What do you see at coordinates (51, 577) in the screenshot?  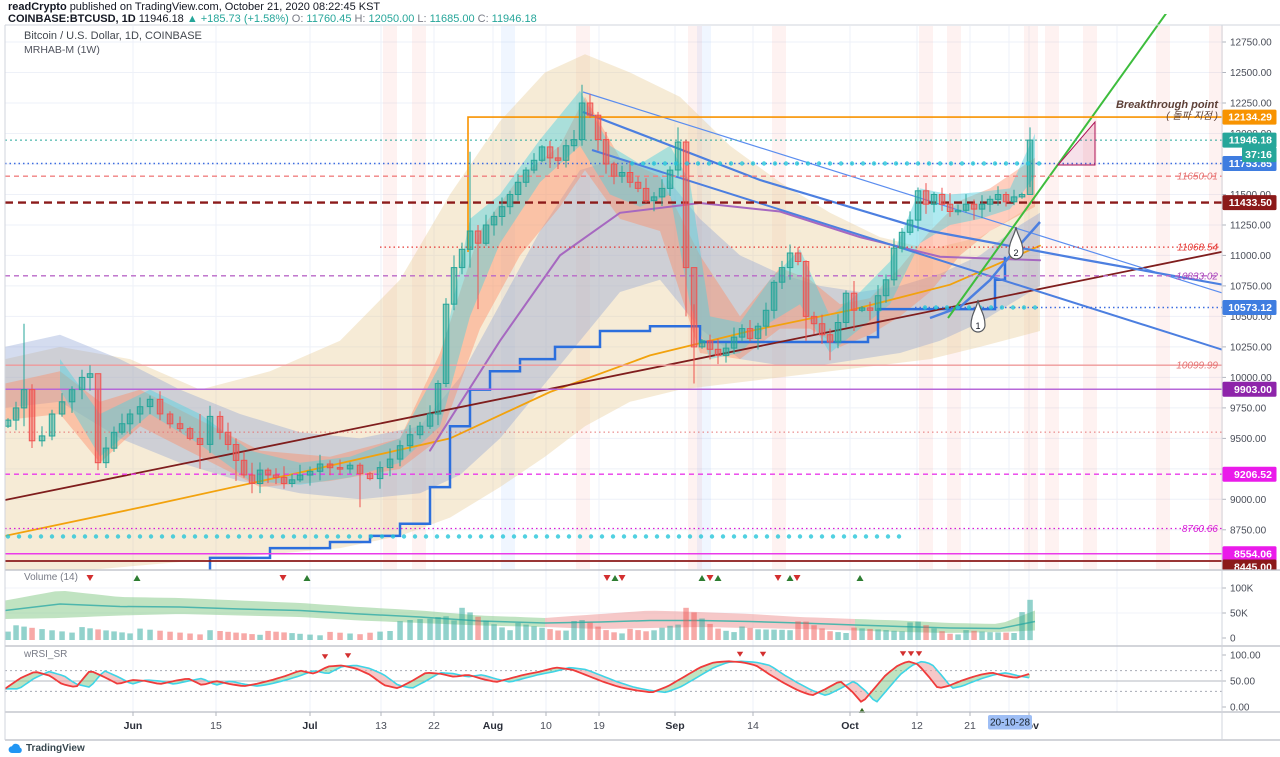 I see `volume-pane-label: Volume (14)` at bounding box center [51, 577].